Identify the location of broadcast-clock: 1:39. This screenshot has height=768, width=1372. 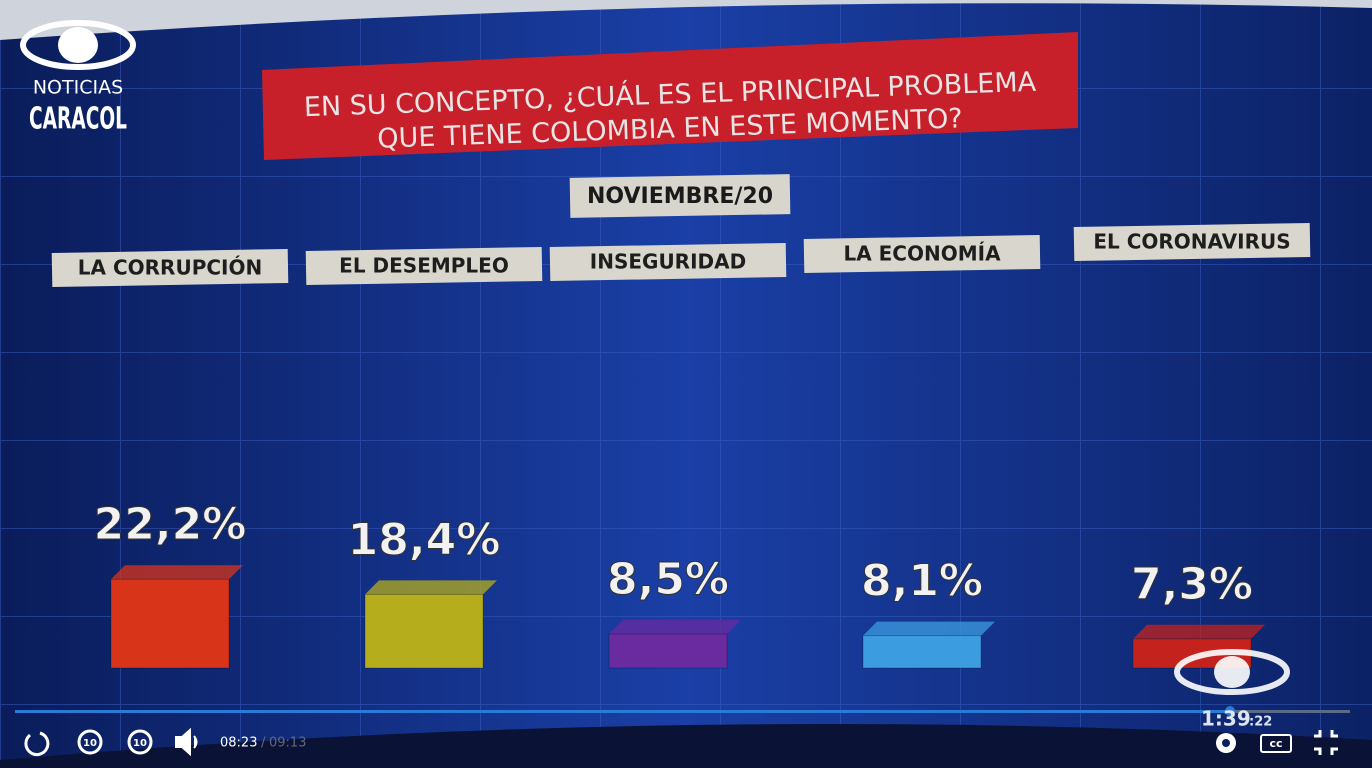
(1226, 719).